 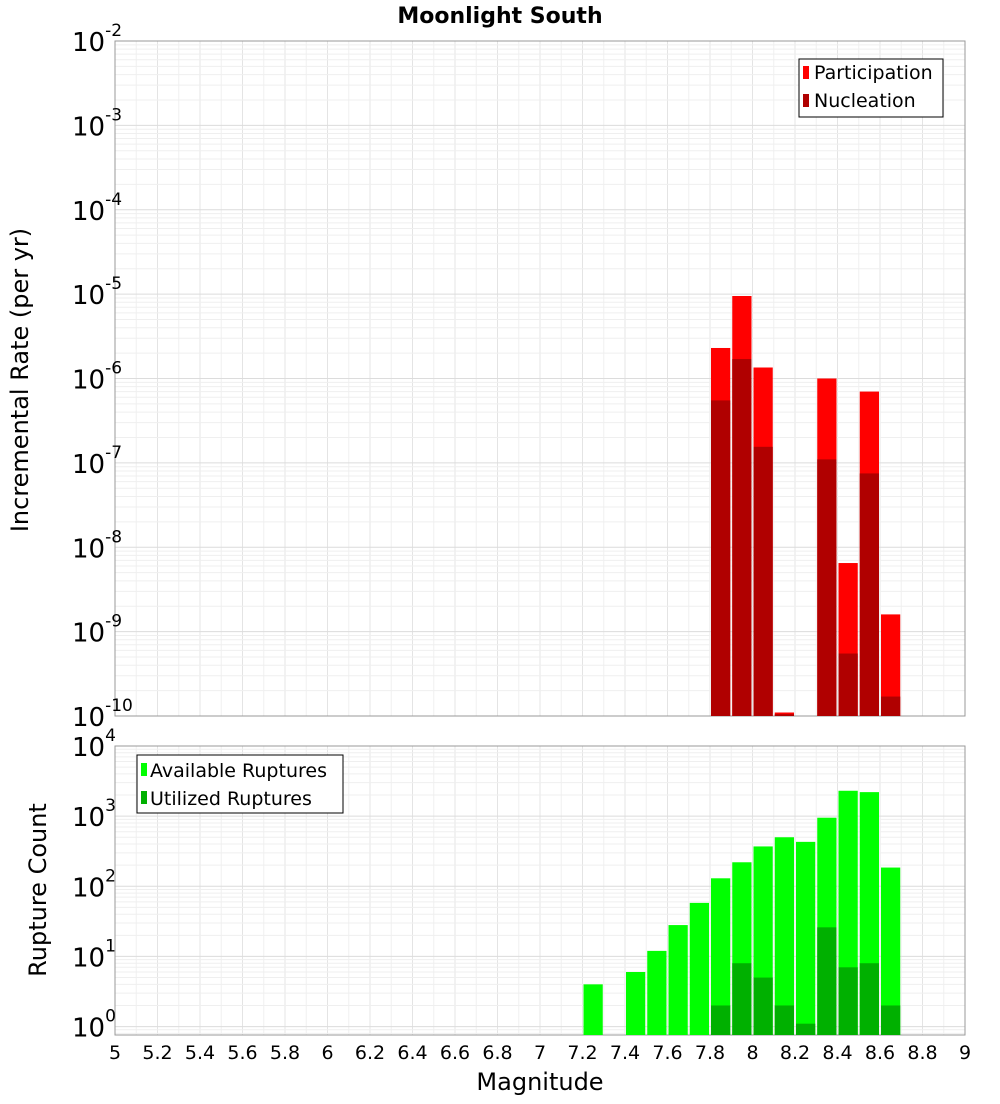 What do you see at coordinates (865, 101) in the screenshot?
I see `legend-label-nucleation: Nucleation` at bounding box center [865, 101].